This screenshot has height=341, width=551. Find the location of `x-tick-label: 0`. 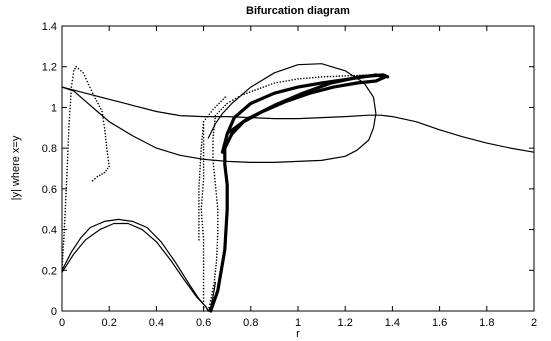

x-tick-label: 0 is located at coordinates (62, 323).